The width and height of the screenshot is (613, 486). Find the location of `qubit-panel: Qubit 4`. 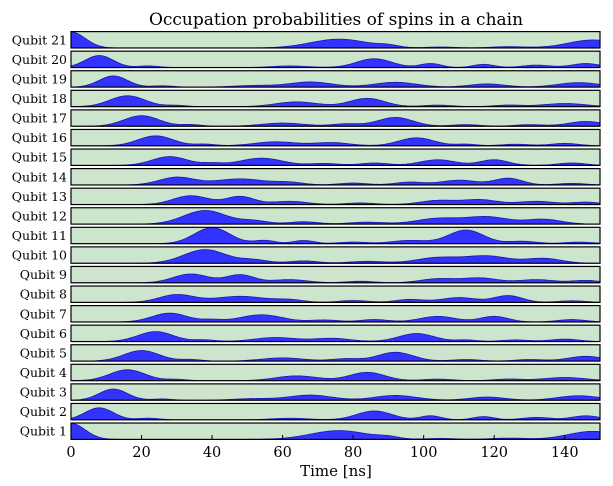

qubit-panel: Qubit 4 is located at coordinates (310, 372).